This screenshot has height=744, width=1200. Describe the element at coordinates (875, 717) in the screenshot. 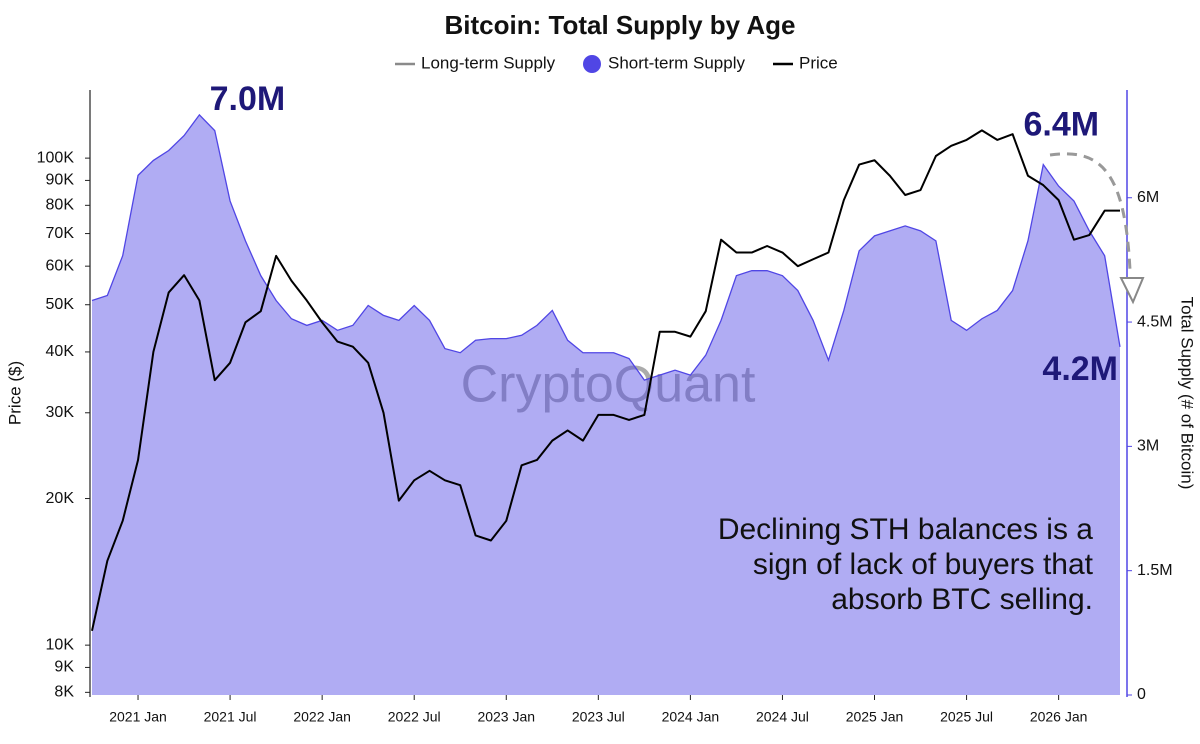

I see `x-tick-label: 2025 Jan` at that location.